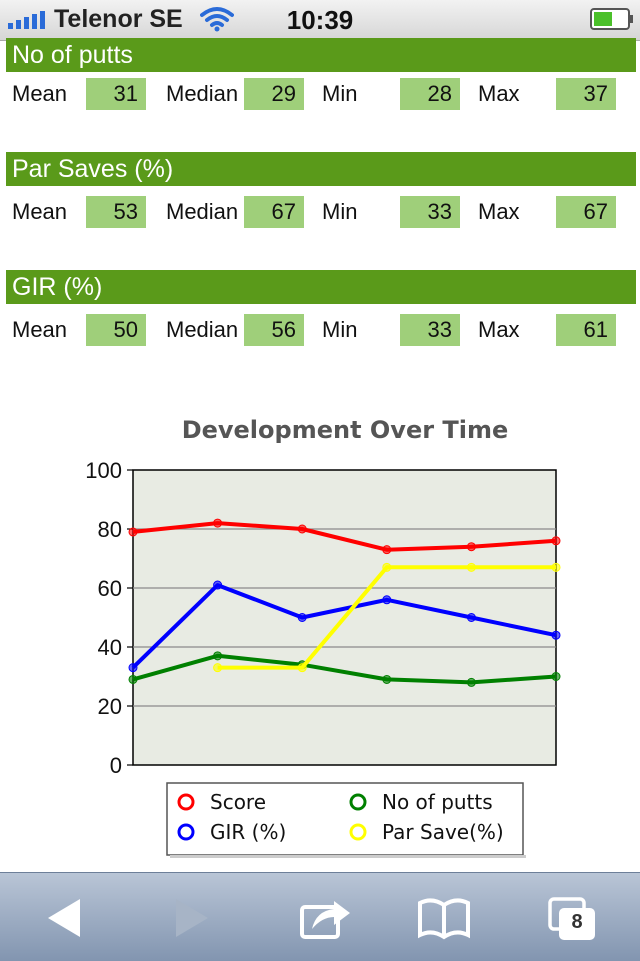  What do you see at coordinates (345, 819) in the screenshot?
I see `legend-box` at bounding box center [345, 819].